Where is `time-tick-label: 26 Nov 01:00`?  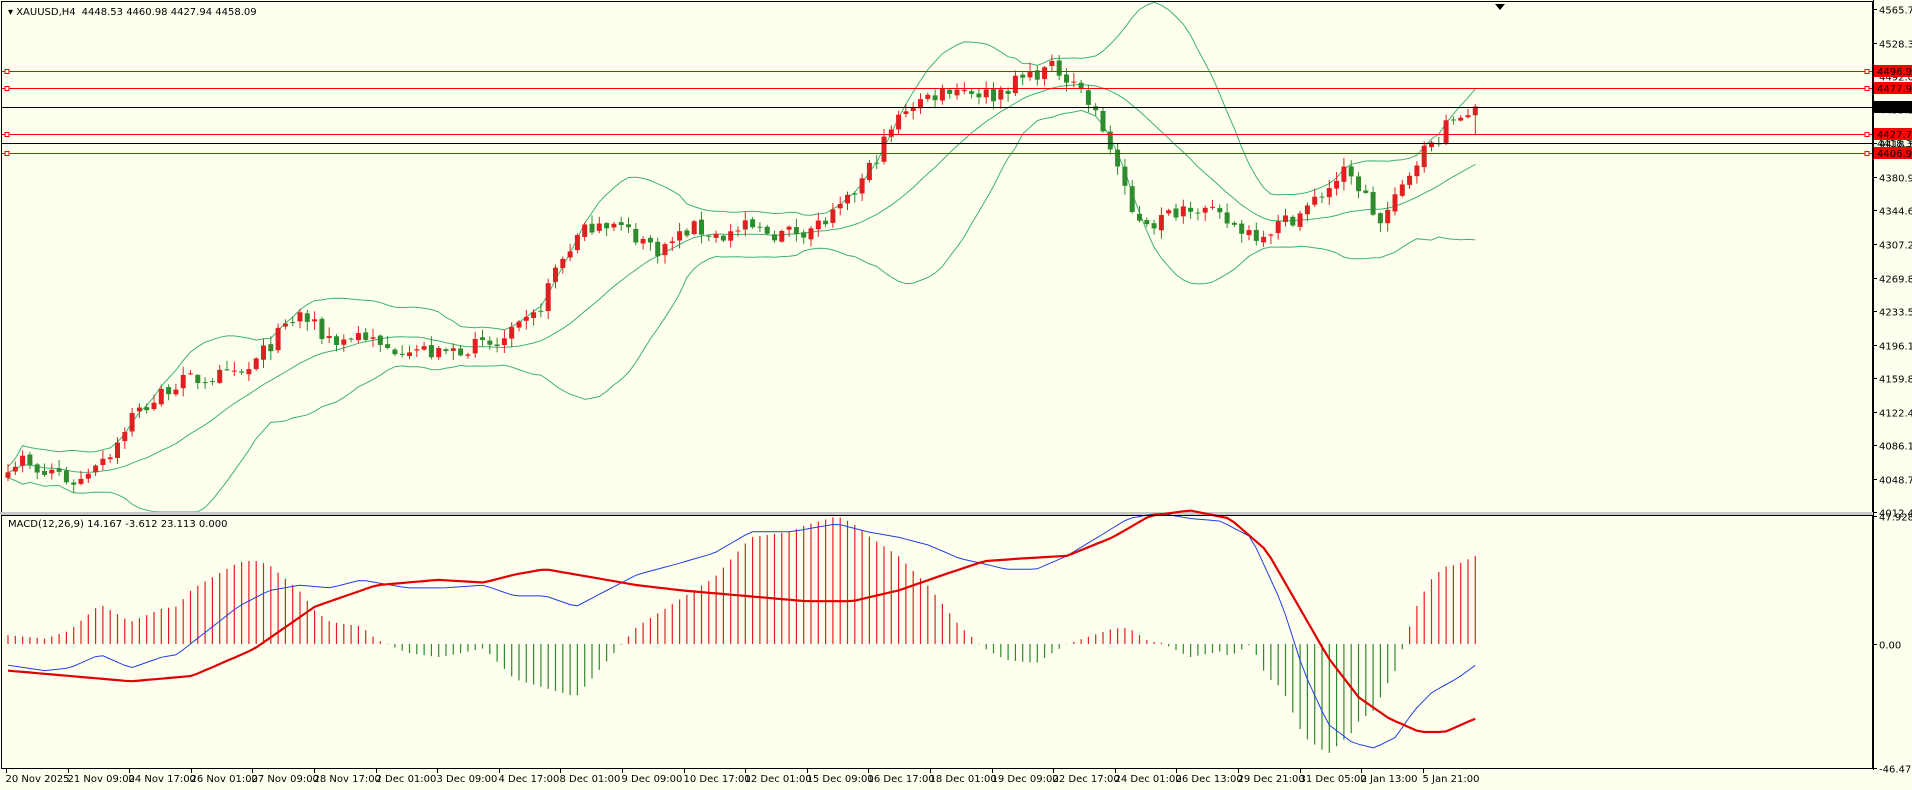
time-tick-label: 26 Nov 01:00 is located at coordinates (224, 779).